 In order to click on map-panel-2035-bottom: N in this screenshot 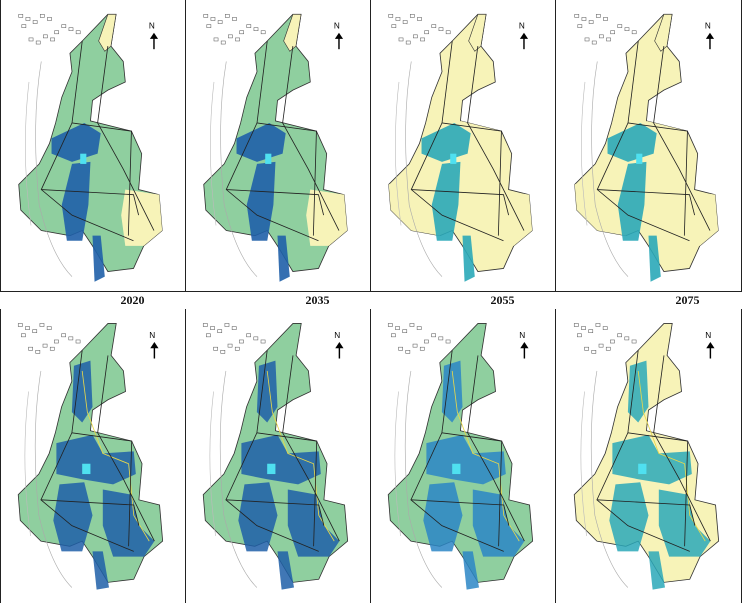, I will do `click(277, 456)`.